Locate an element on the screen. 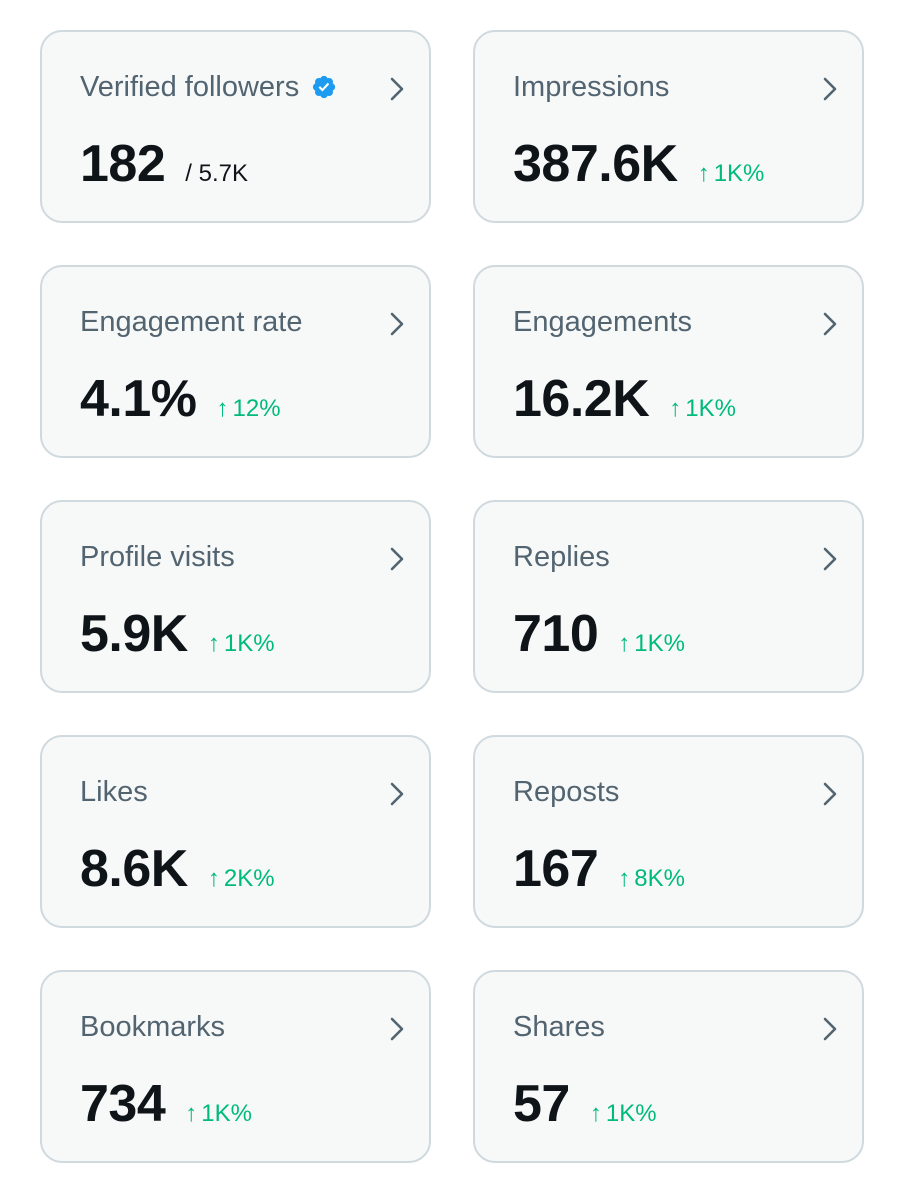  metric-card-verified-followers: Verified followers 182 / 5.7K is located at coordinates (235, 126).